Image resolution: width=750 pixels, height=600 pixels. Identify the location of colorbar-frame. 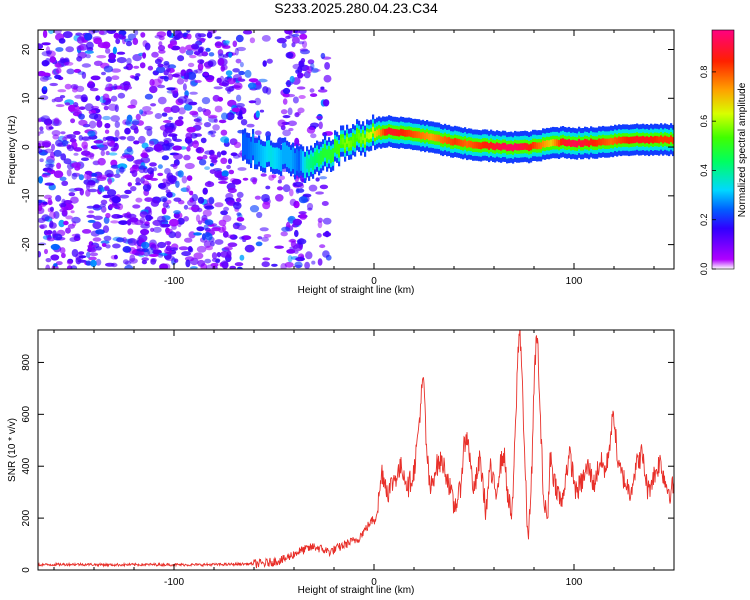
(723, 149).